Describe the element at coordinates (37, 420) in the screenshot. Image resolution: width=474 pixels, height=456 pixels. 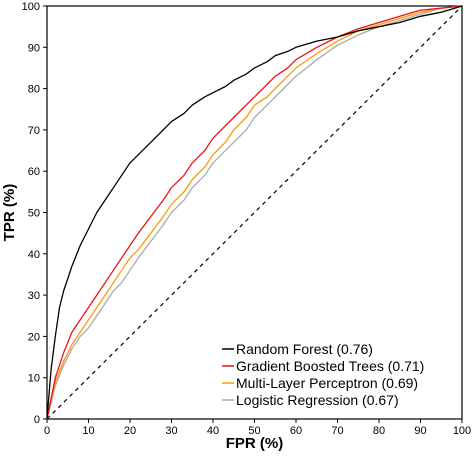
I see `y-tick-label: 0` at that location.